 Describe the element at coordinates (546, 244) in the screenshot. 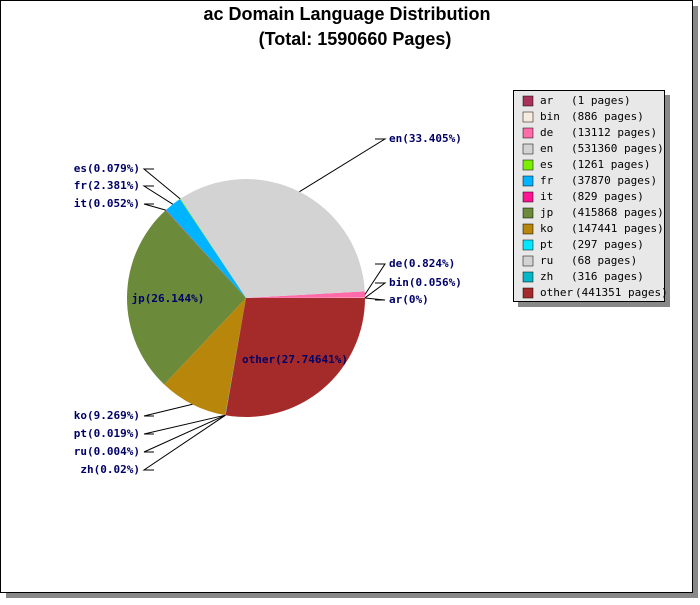

I see `legend-label: pt` at that location.